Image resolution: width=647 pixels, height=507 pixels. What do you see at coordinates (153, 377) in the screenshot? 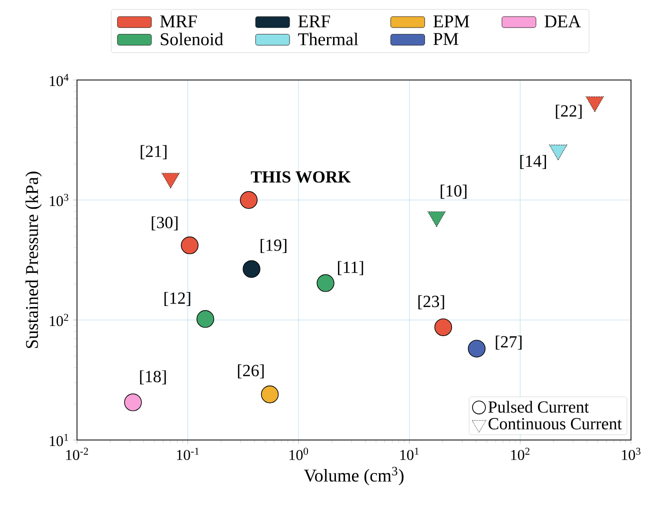
I see `annotation: [18]` at bounding box center [153, 377].